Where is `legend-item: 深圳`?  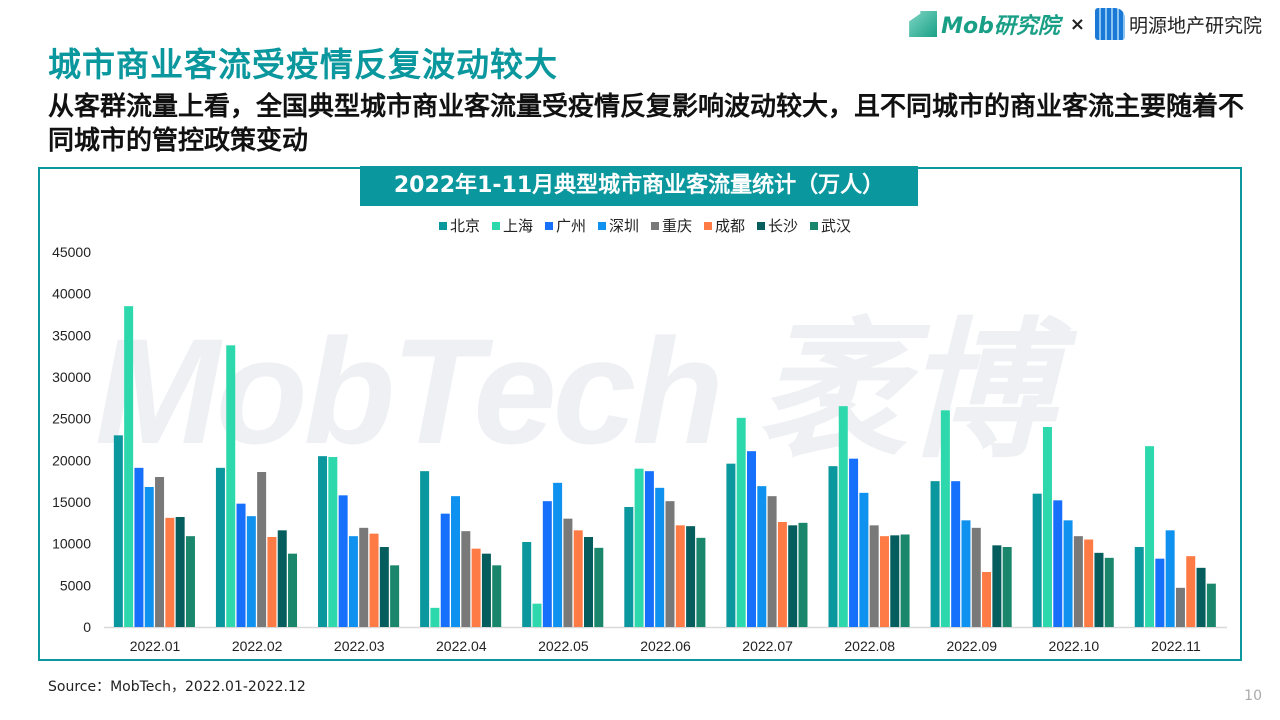
legend-item: 深圳 is located at coordinates (618, 225).